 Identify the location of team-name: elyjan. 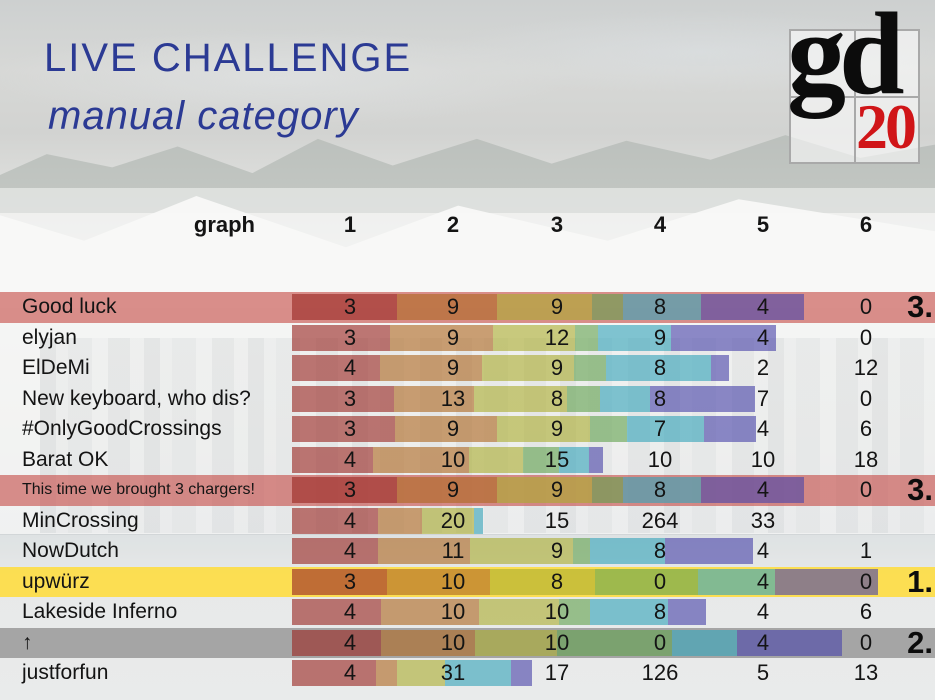
(49, 337).